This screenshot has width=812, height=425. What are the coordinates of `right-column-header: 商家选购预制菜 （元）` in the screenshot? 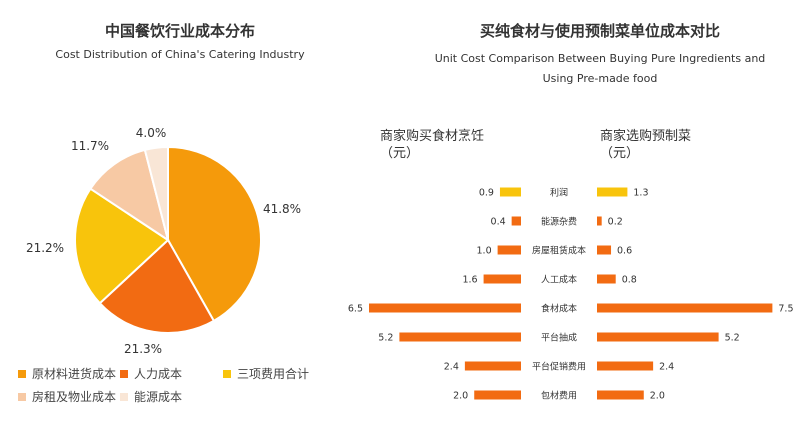 It's located at (645, 145).